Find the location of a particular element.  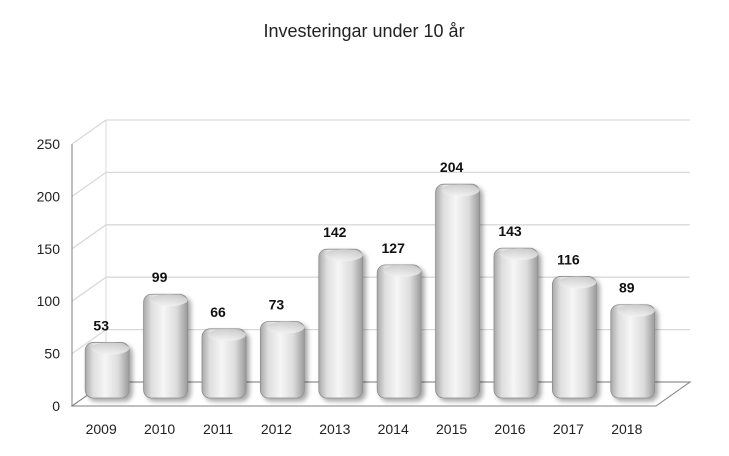

y-axis-ticks: 0 50 100 150 200 250 is located at coordinates (49, 275).